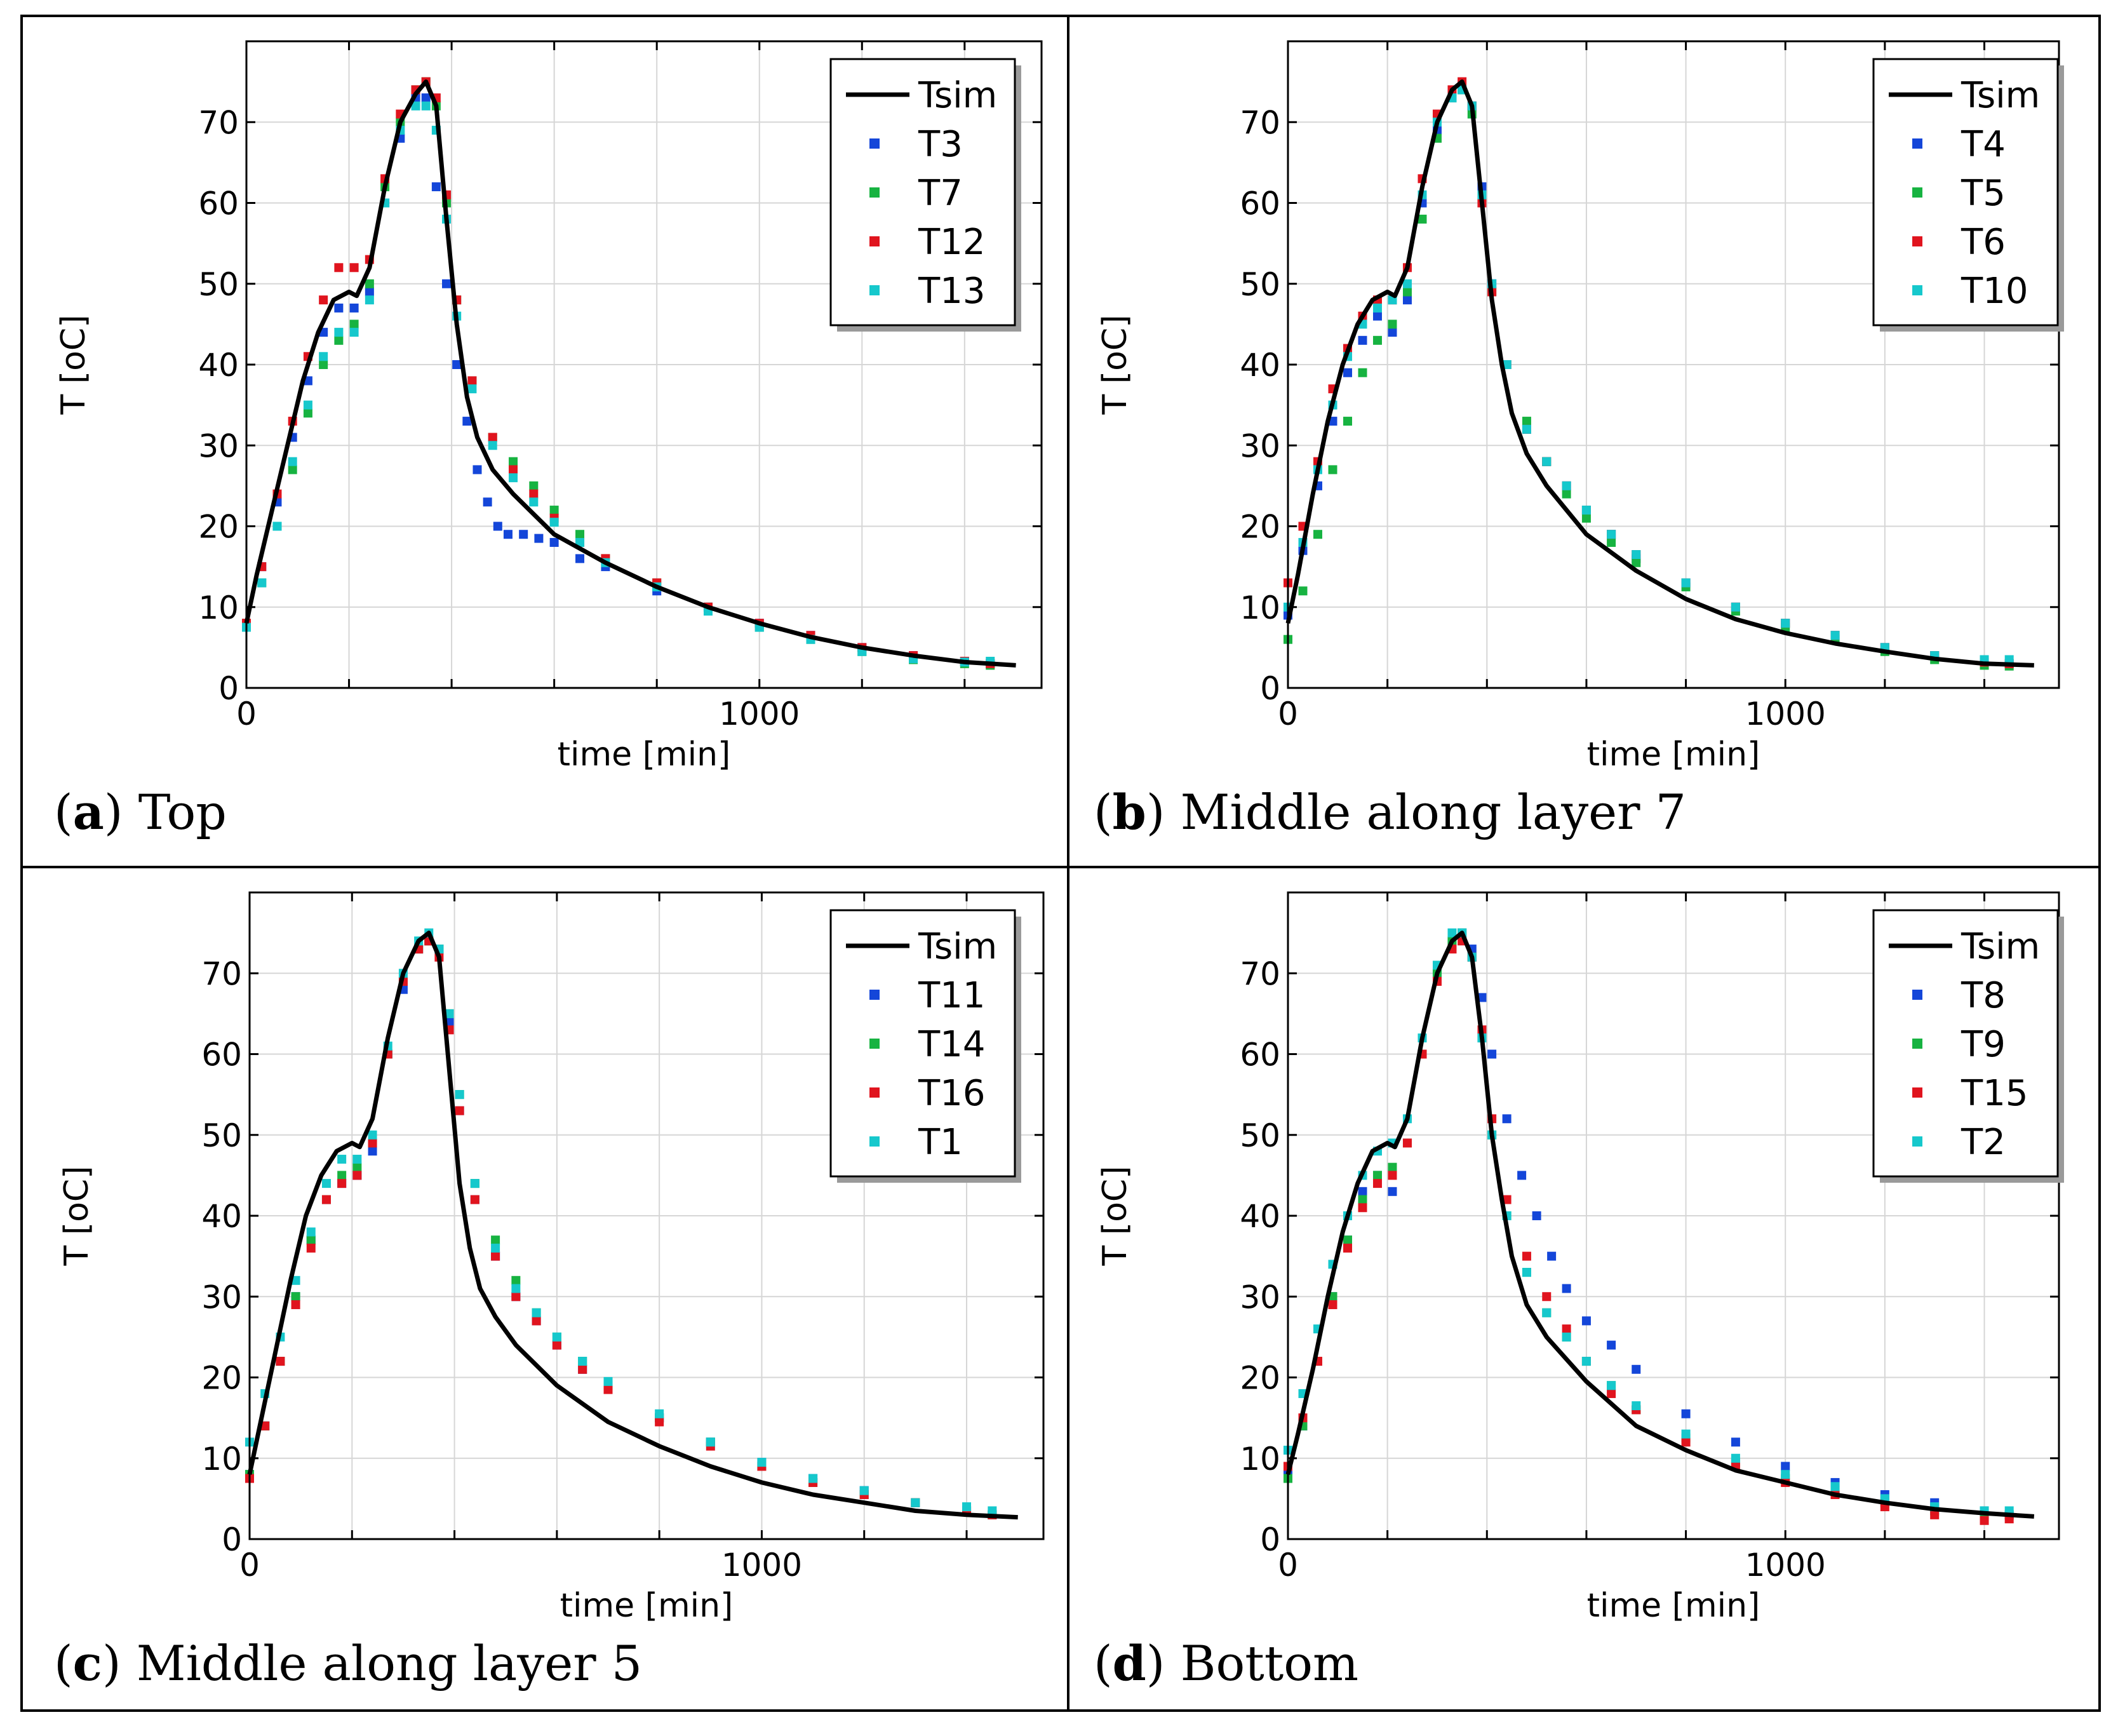  Describe the element at coordinates (1104, 1663) in the screenshot. I see `caption-paren: (` at that location.